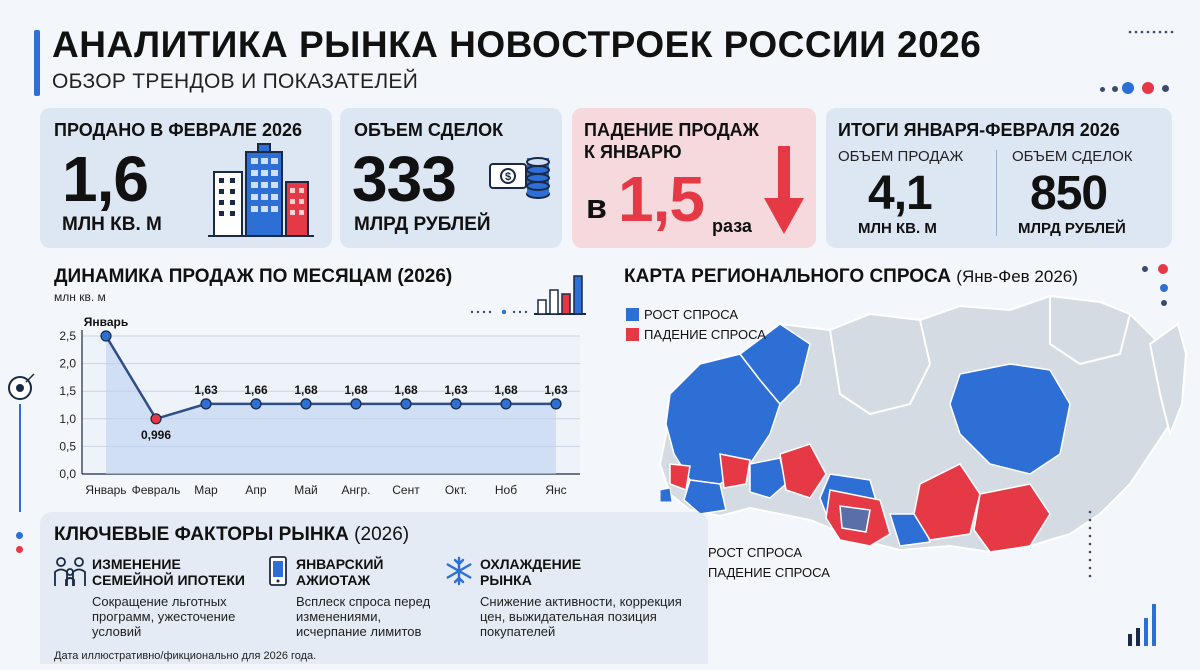 Image resolution: width=1200 pixels, height=670 pixels. Describe the element at coordinates (168, 580) in the screenshot. I see `factor-1-title-2: СЕМЕЙНОЙ ИПОТЕКИ` at that location.